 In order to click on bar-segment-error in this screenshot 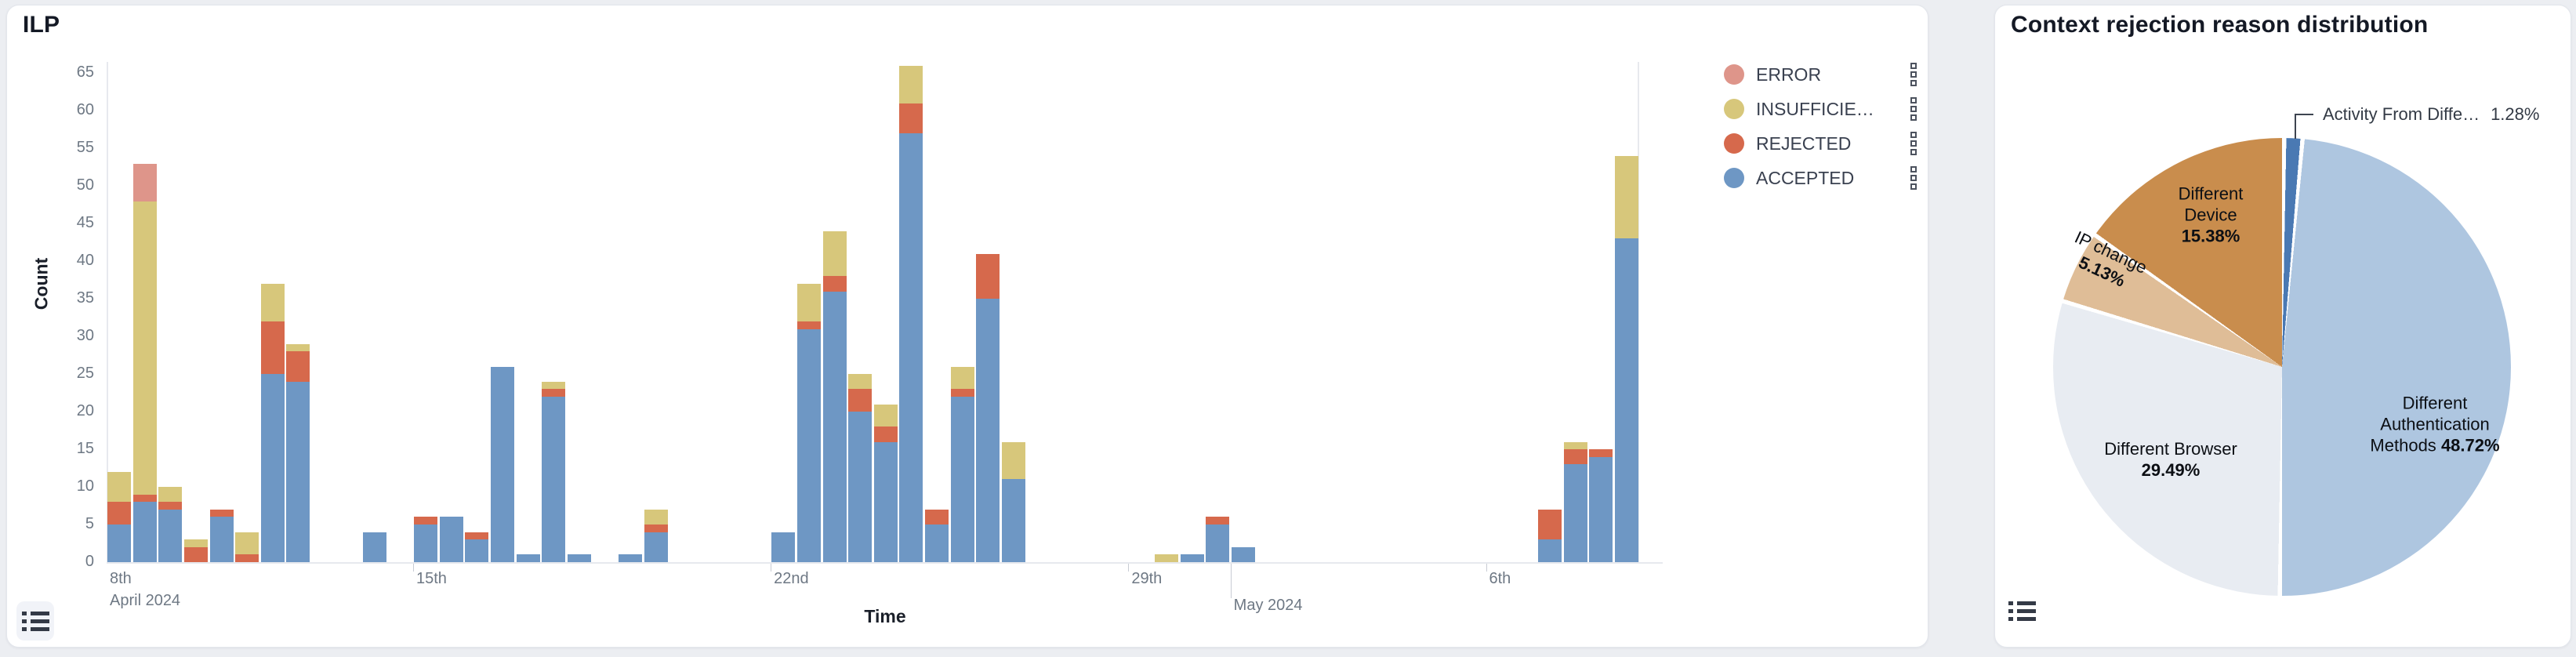, I will do `click(145, 182)`.